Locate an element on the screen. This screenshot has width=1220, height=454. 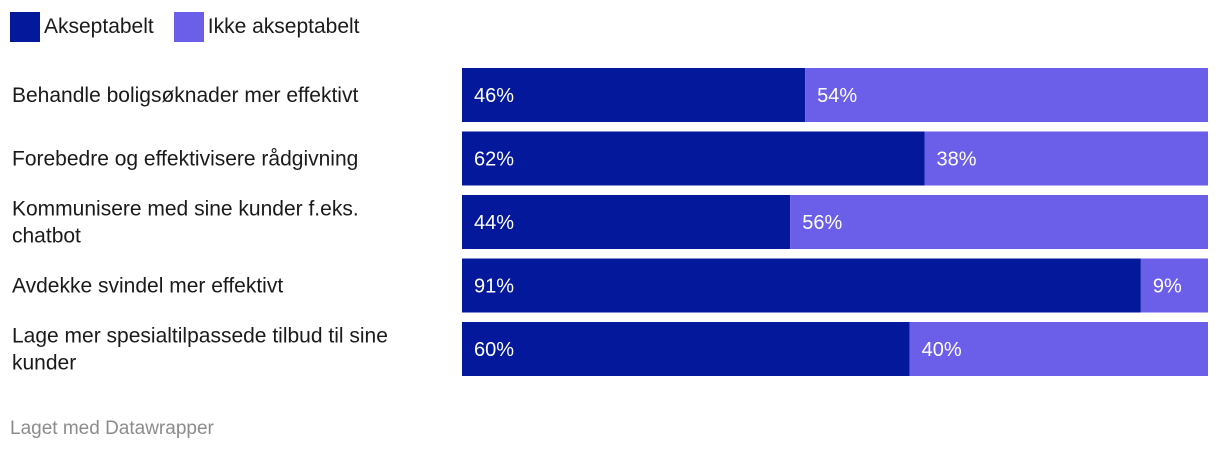
legend-label-ikke-akseptabelt: Ikke akseptabelt is located at coordinates (283, 26).